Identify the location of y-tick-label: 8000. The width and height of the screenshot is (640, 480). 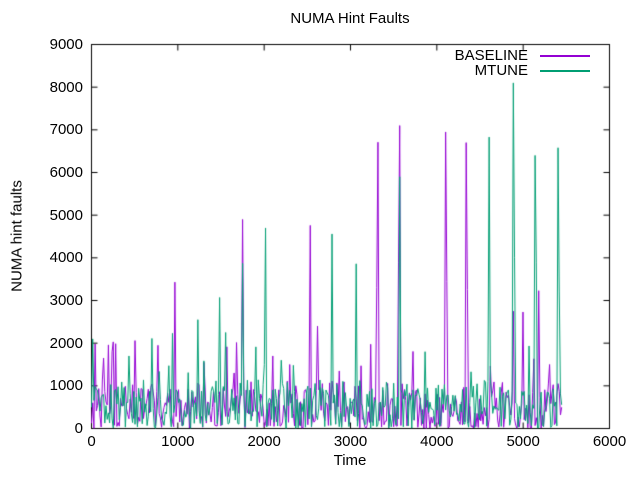
(66, 87).